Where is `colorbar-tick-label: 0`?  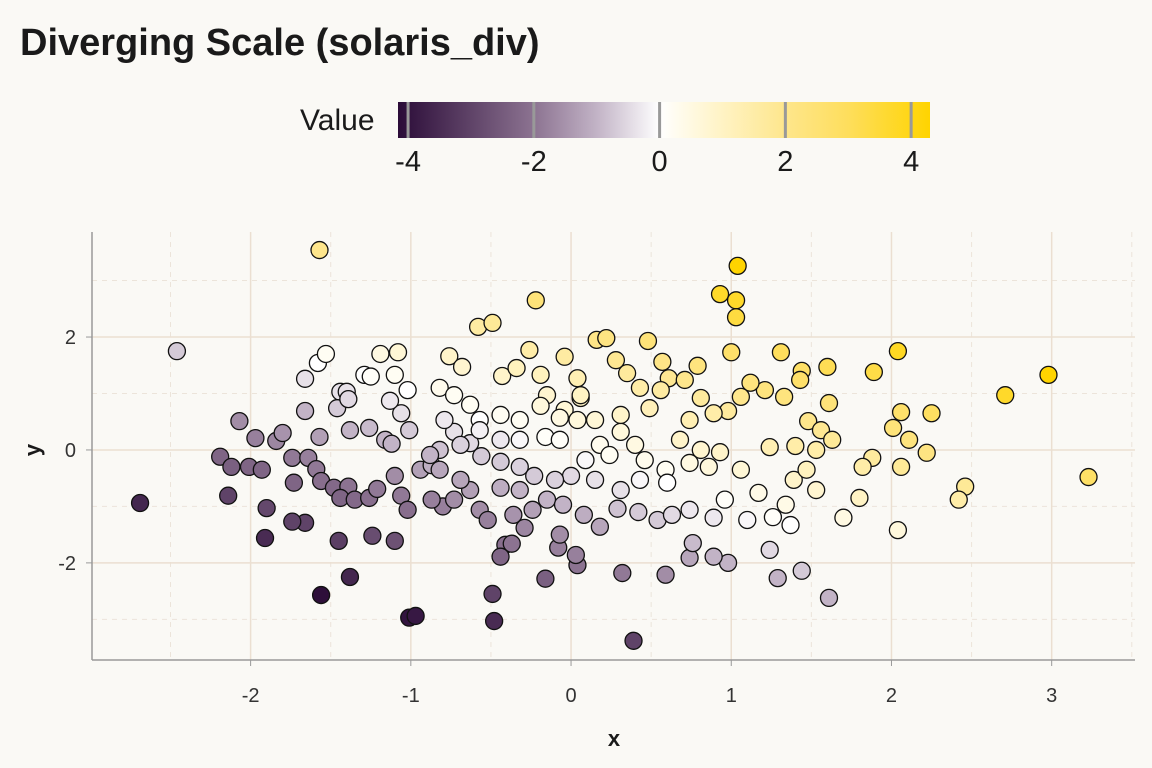 colorbar-tick-label: 0 is located at coordinates (660, 162).